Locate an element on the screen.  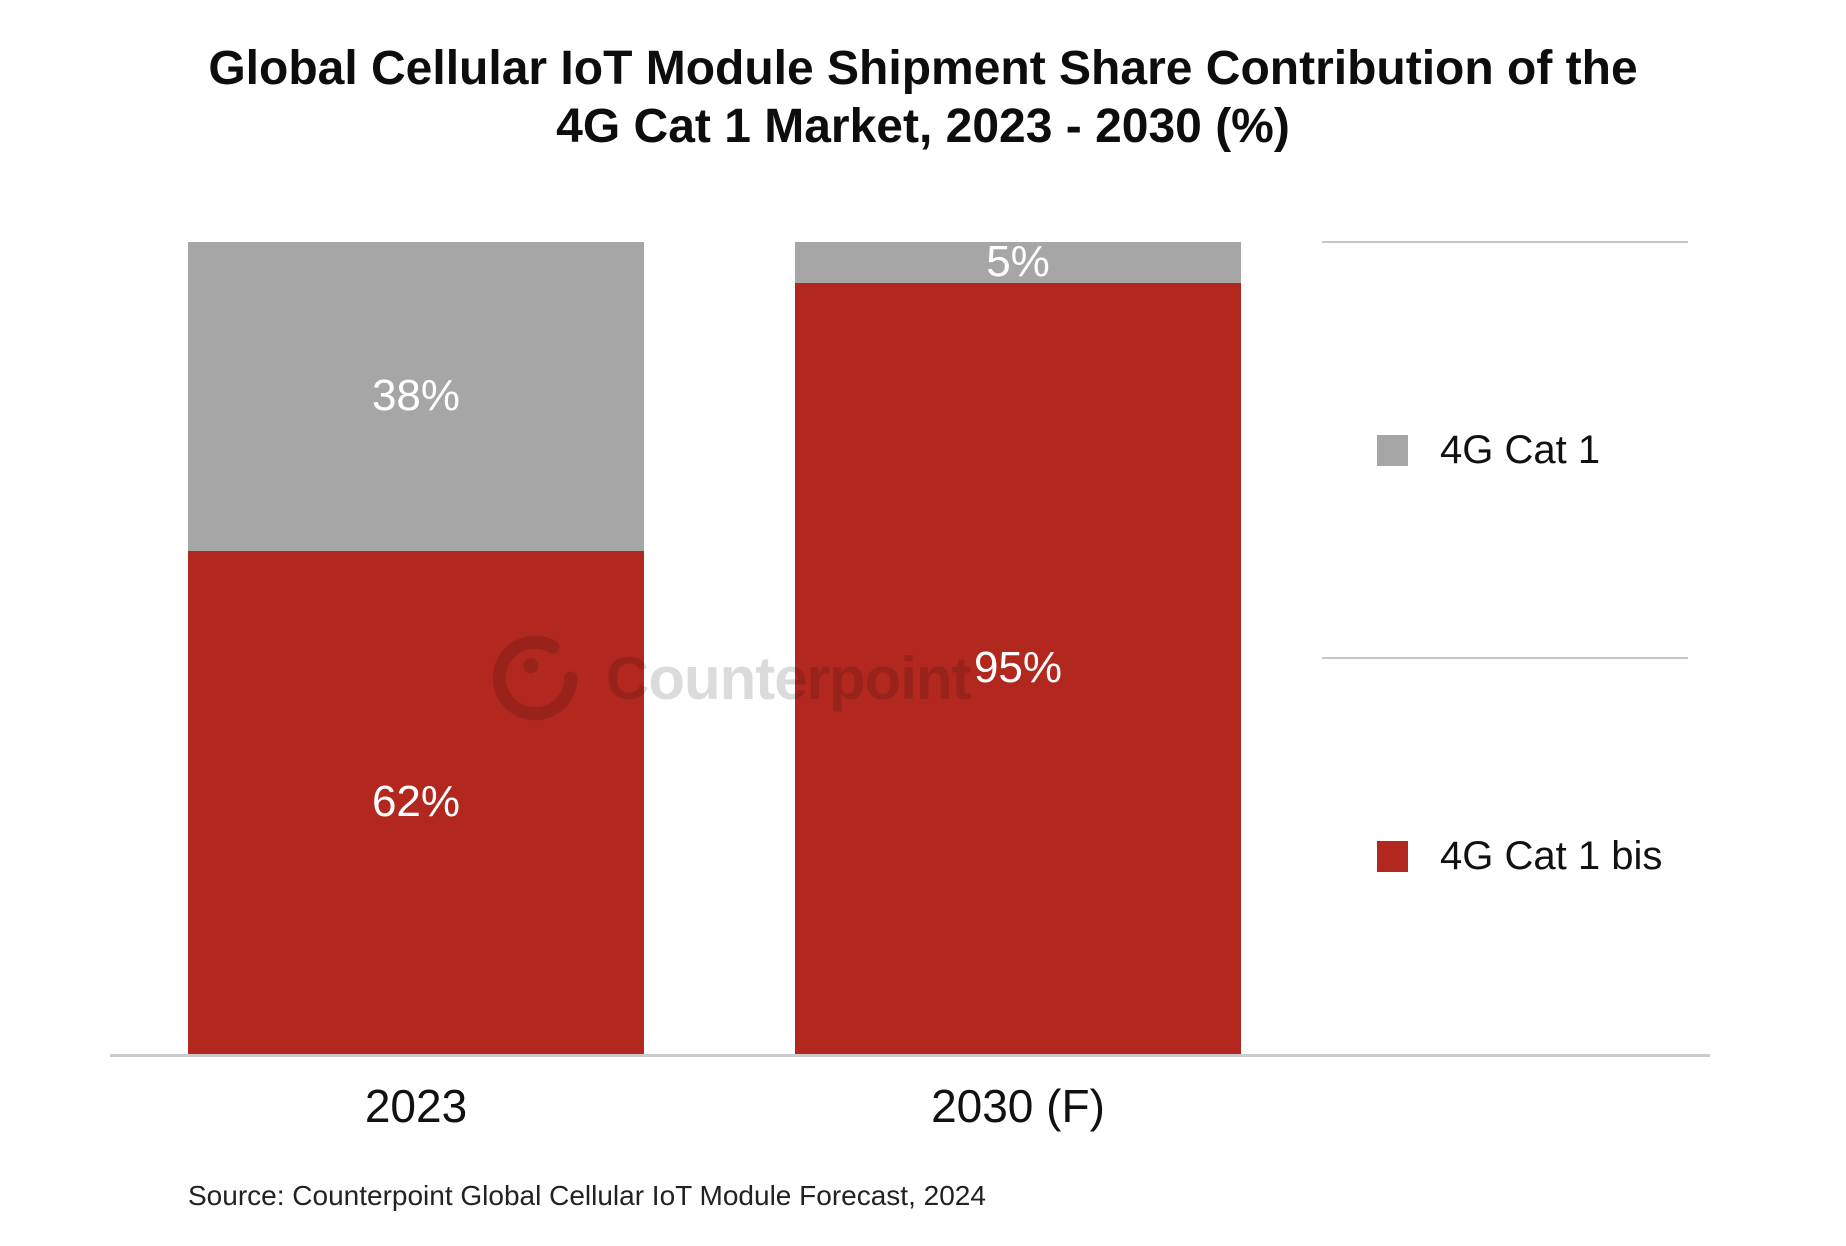
bar-segment-4g-cat-1-bis-2030: 95% is located at coordinates (1018, 668).